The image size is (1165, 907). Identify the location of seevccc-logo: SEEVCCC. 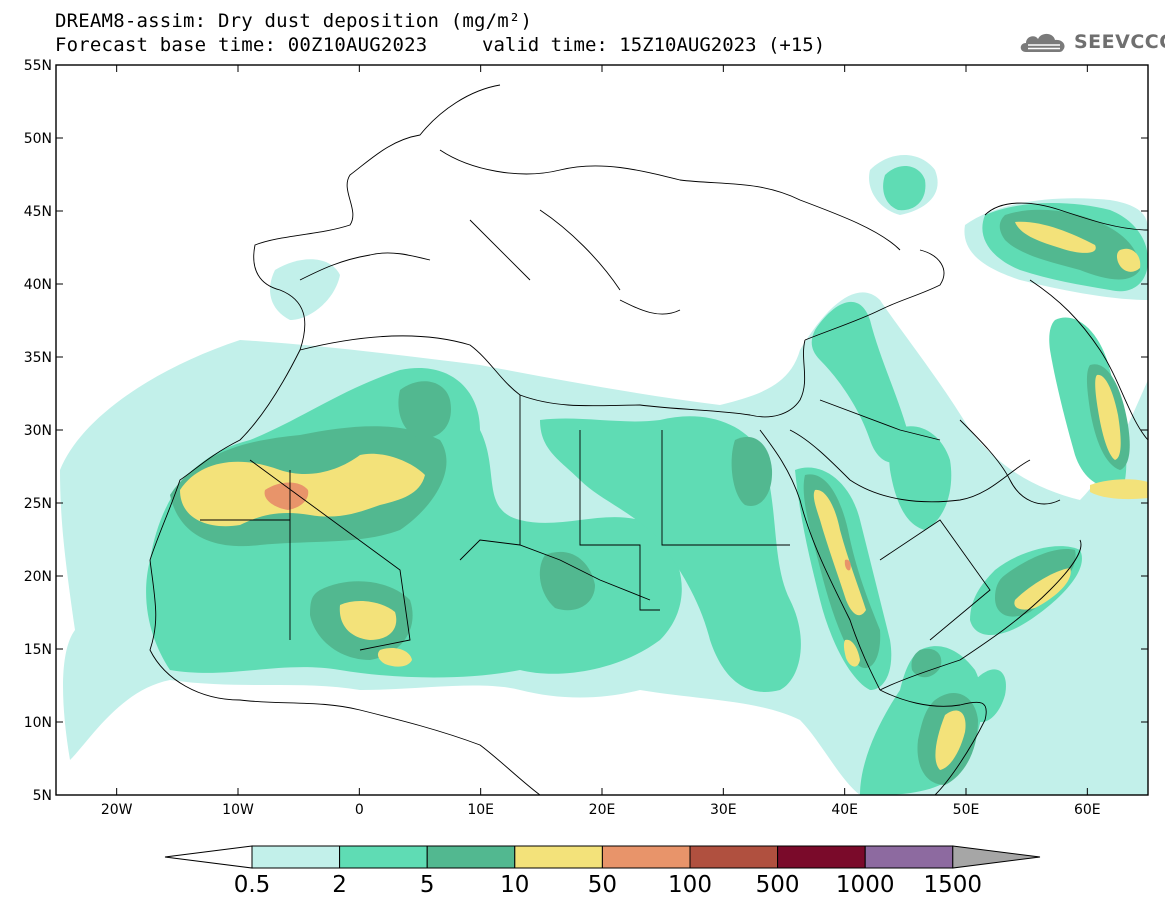
(1091, 42).